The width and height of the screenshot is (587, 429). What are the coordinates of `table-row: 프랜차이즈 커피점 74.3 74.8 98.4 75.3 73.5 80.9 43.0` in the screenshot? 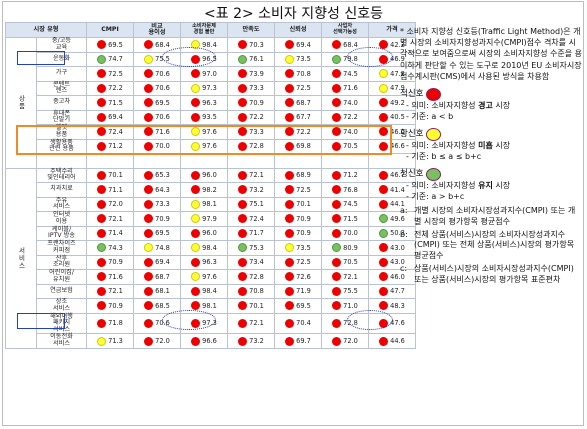 It's located at (211, 248).